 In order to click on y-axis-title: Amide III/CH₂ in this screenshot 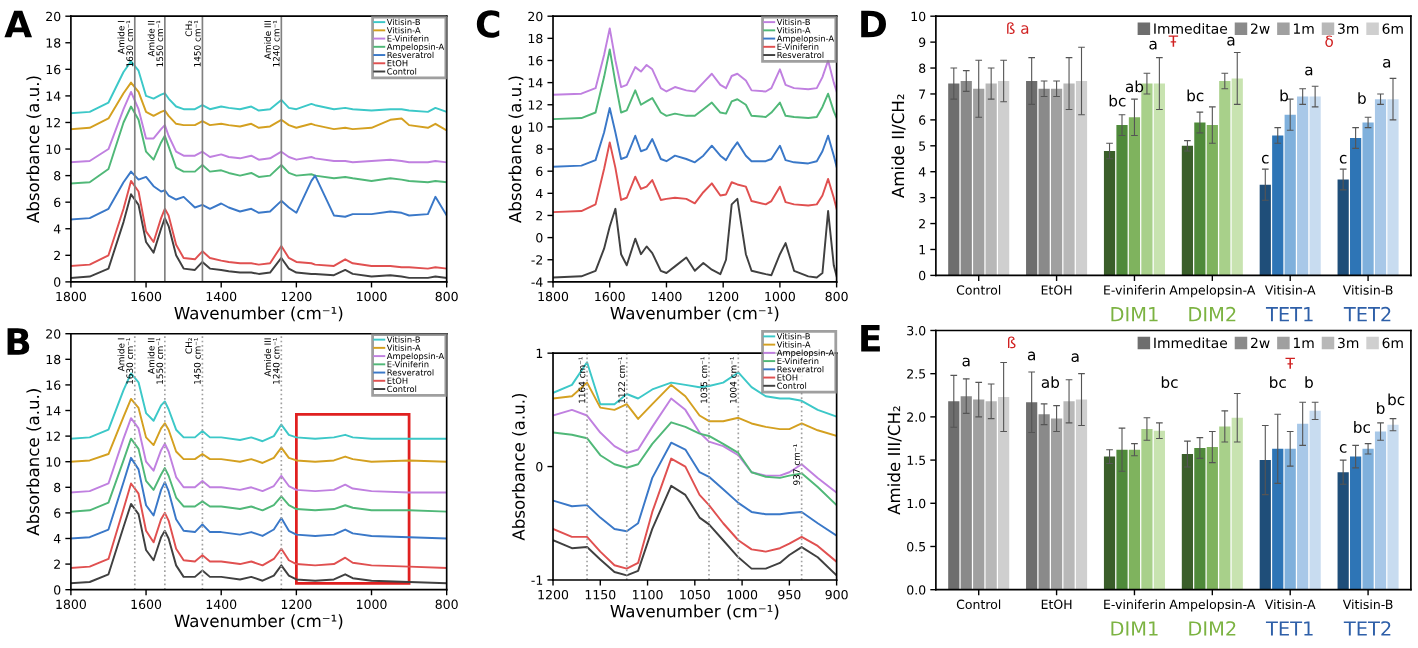, I will do `click(894, 460)`.